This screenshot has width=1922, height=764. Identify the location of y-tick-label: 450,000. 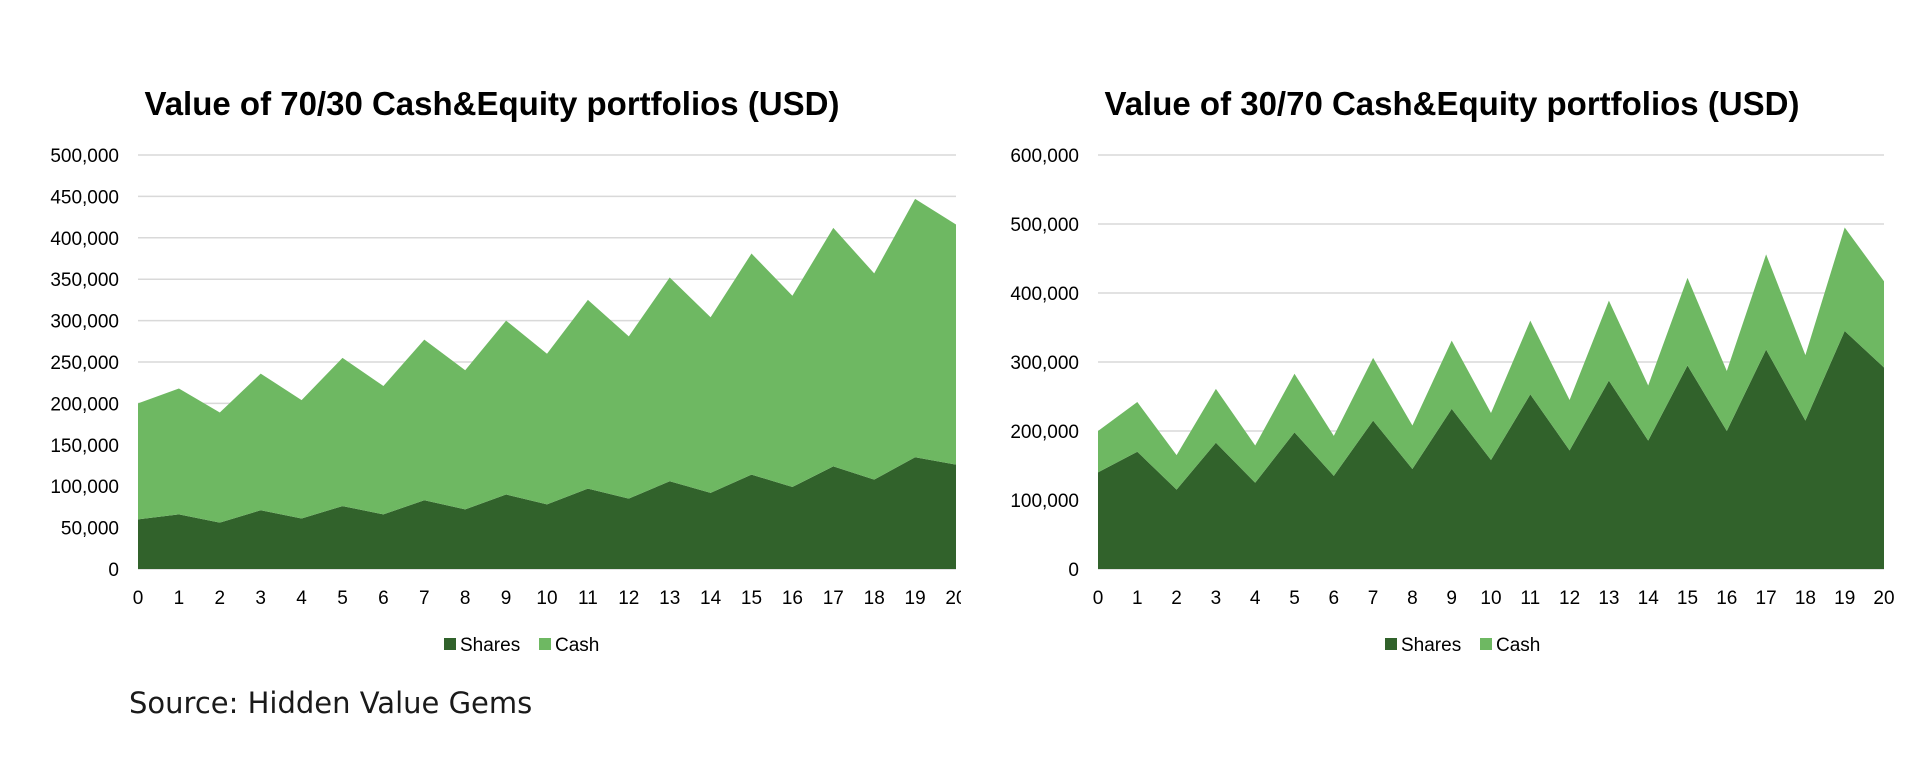
(84, 197).